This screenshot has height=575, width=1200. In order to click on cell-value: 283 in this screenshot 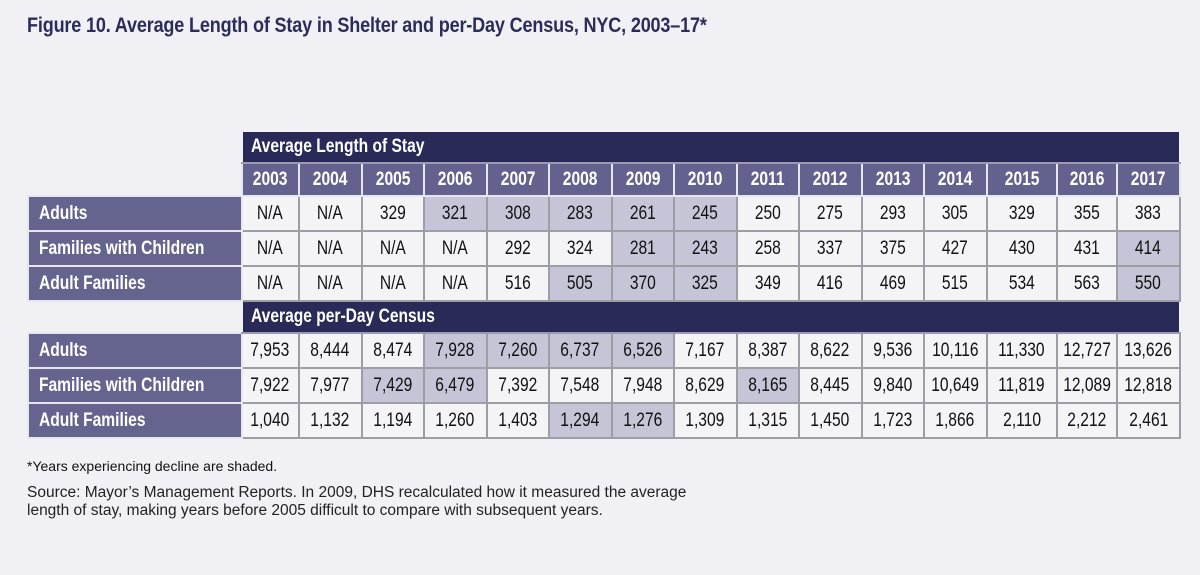, I will do `click(580, 213)`.